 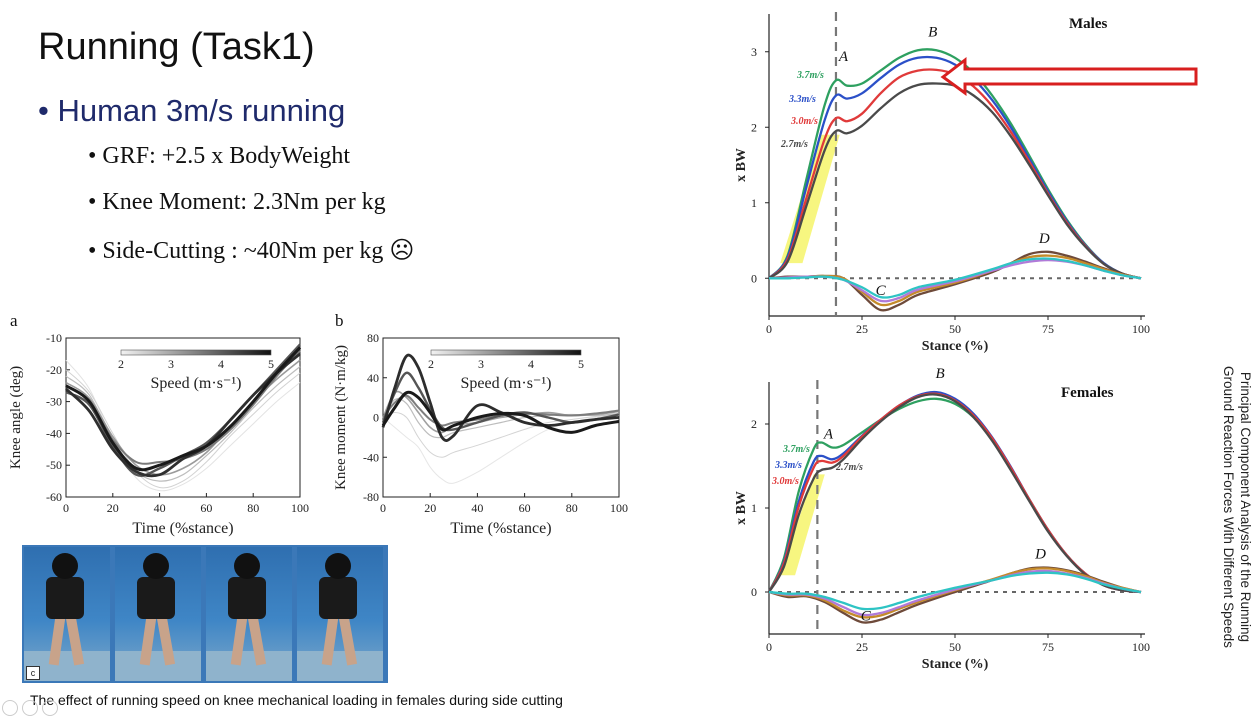 I want to click on panel-label: b, so click(x=339, y=320).